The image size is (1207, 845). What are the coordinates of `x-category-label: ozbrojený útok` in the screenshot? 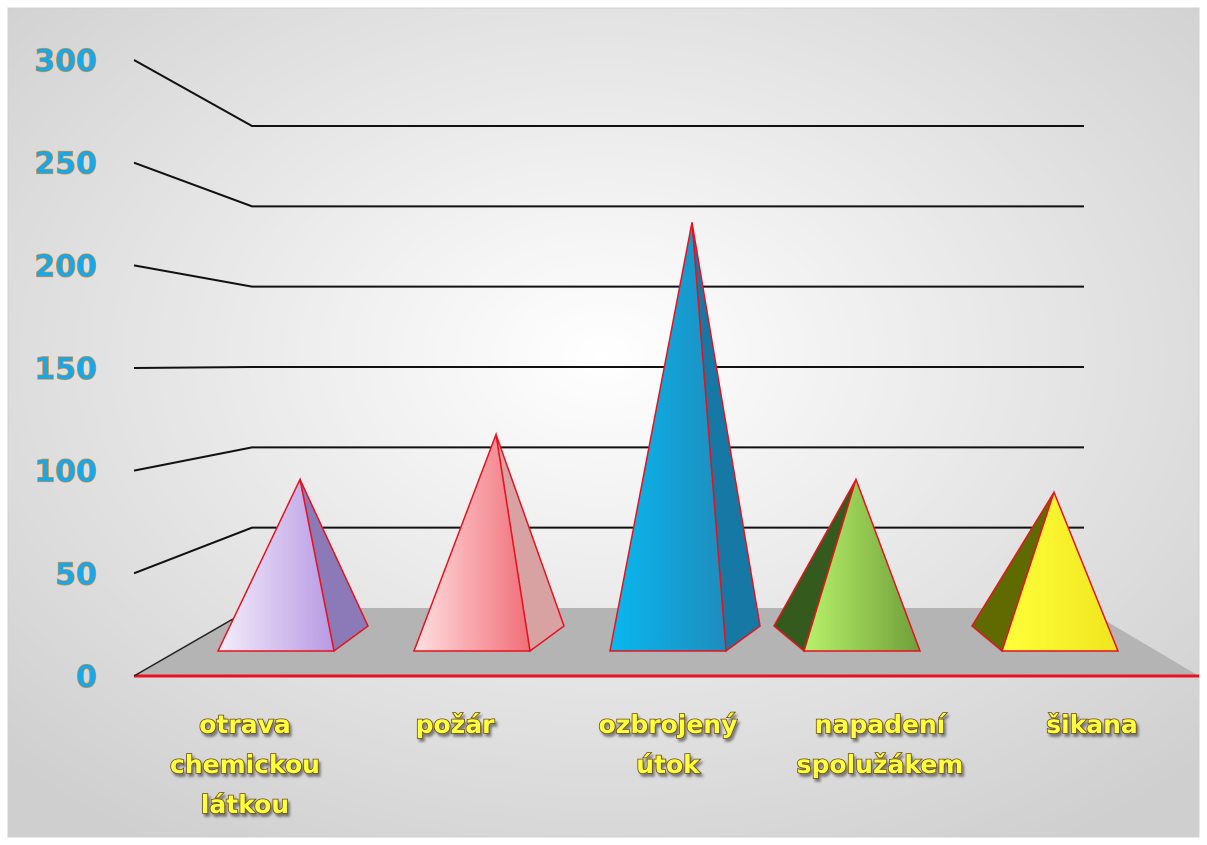 It's located at (668, 744).